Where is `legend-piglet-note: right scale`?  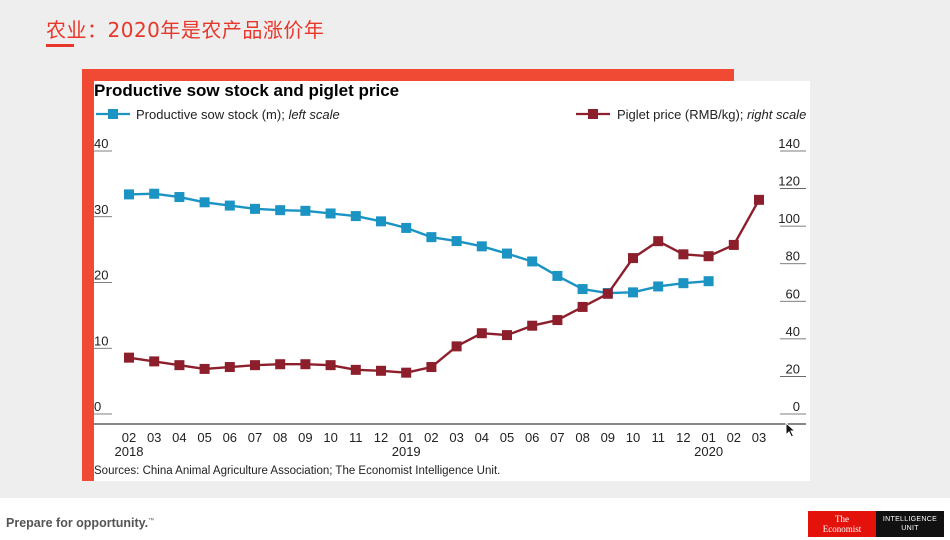
legend-piglet-note: right scale is located at coordinates (776, 114).